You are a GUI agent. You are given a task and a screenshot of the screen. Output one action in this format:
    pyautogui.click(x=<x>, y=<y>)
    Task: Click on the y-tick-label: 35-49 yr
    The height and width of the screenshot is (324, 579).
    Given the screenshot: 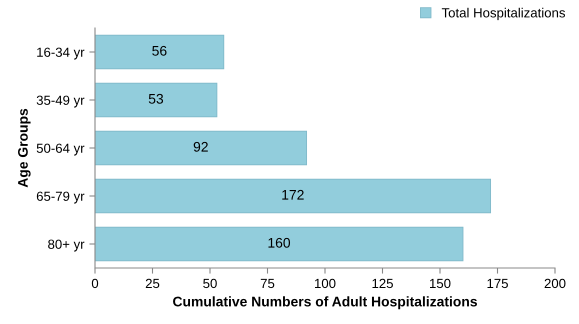 What is the action you would take?
    pyautogui.click(x=60, y=102)
    